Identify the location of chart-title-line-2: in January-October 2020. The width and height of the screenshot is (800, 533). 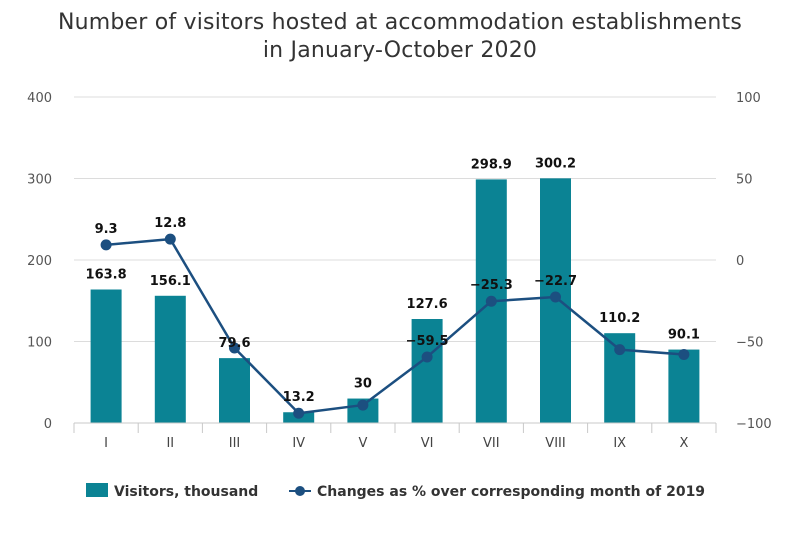
(400, 50).